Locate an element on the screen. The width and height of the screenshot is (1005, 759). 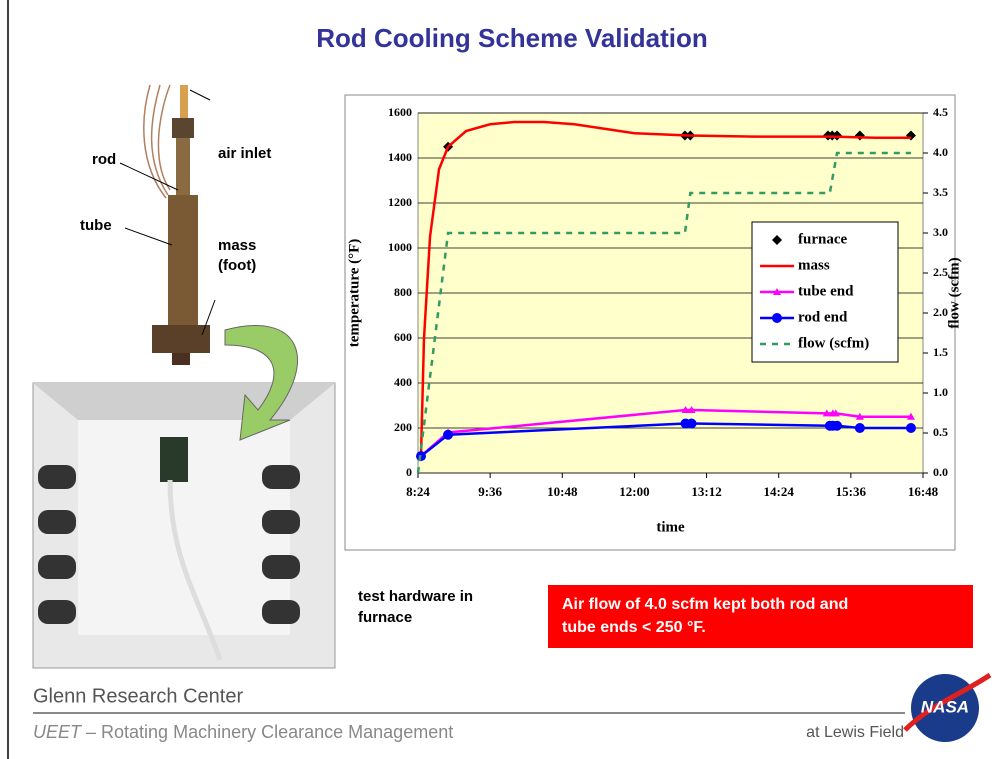
x-tick-label: 12:00 is located at coordinates (634, 491).